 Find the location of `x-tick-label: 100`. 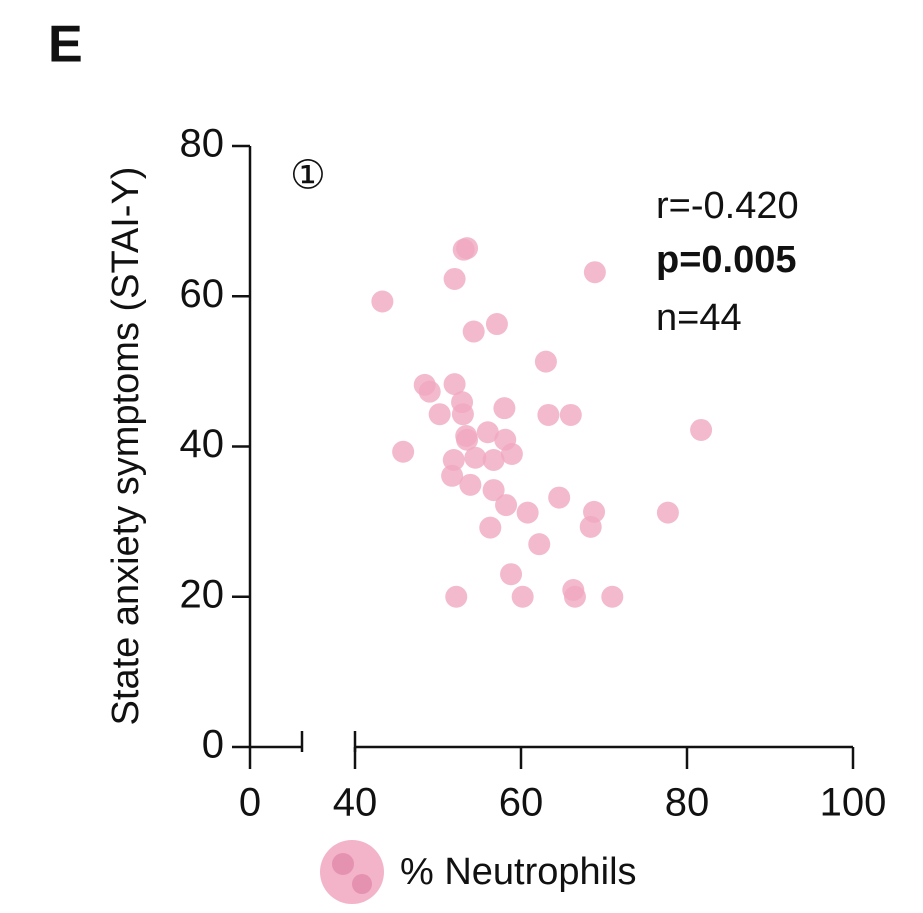

x-tick-label: 100 is located at coordinates (853, 803).